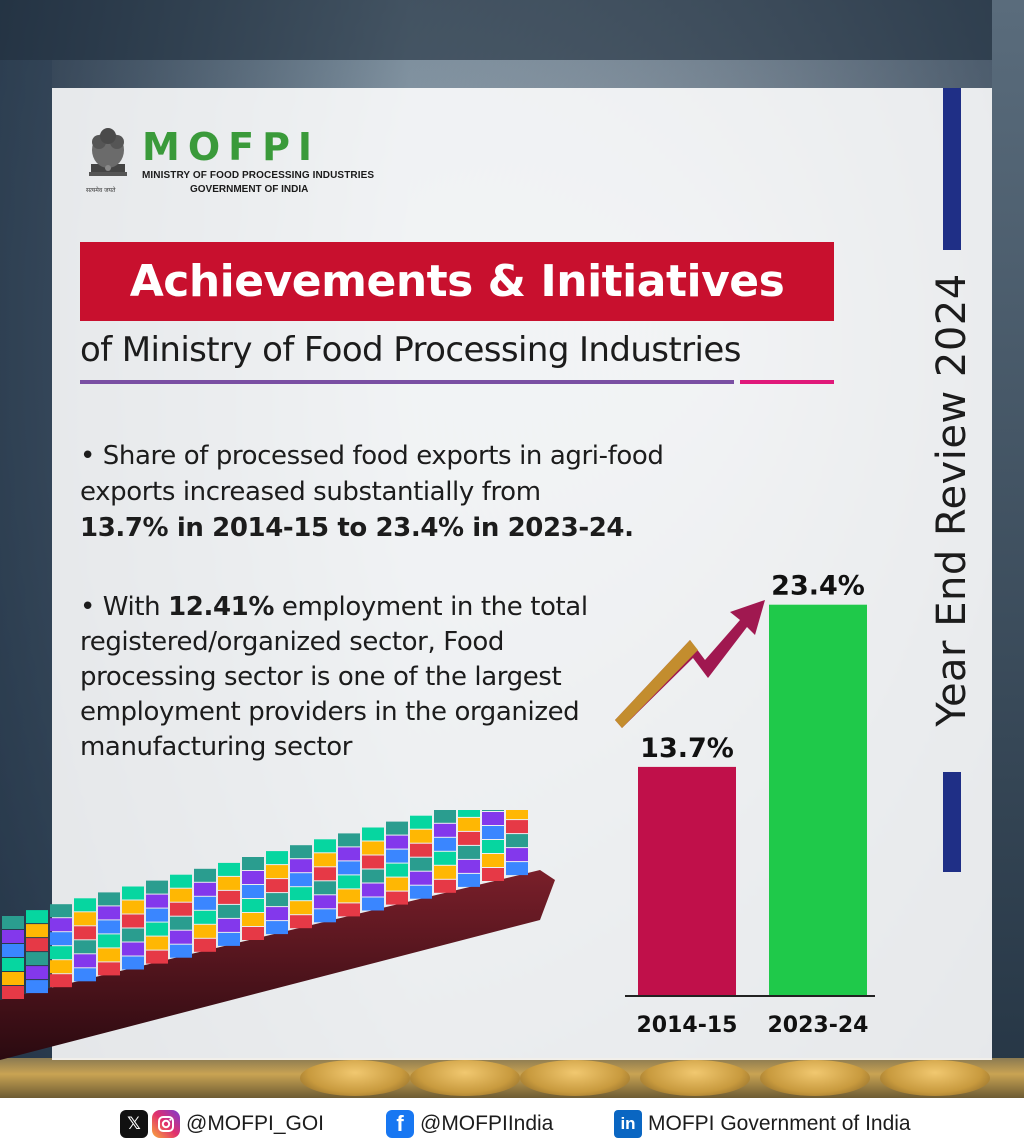  What do you see at coordinates (487, 1123) in the screenshot?
I see `footer-handle-mofpiindia: @MOFPIIndia` at bounding box center [487, 1123].